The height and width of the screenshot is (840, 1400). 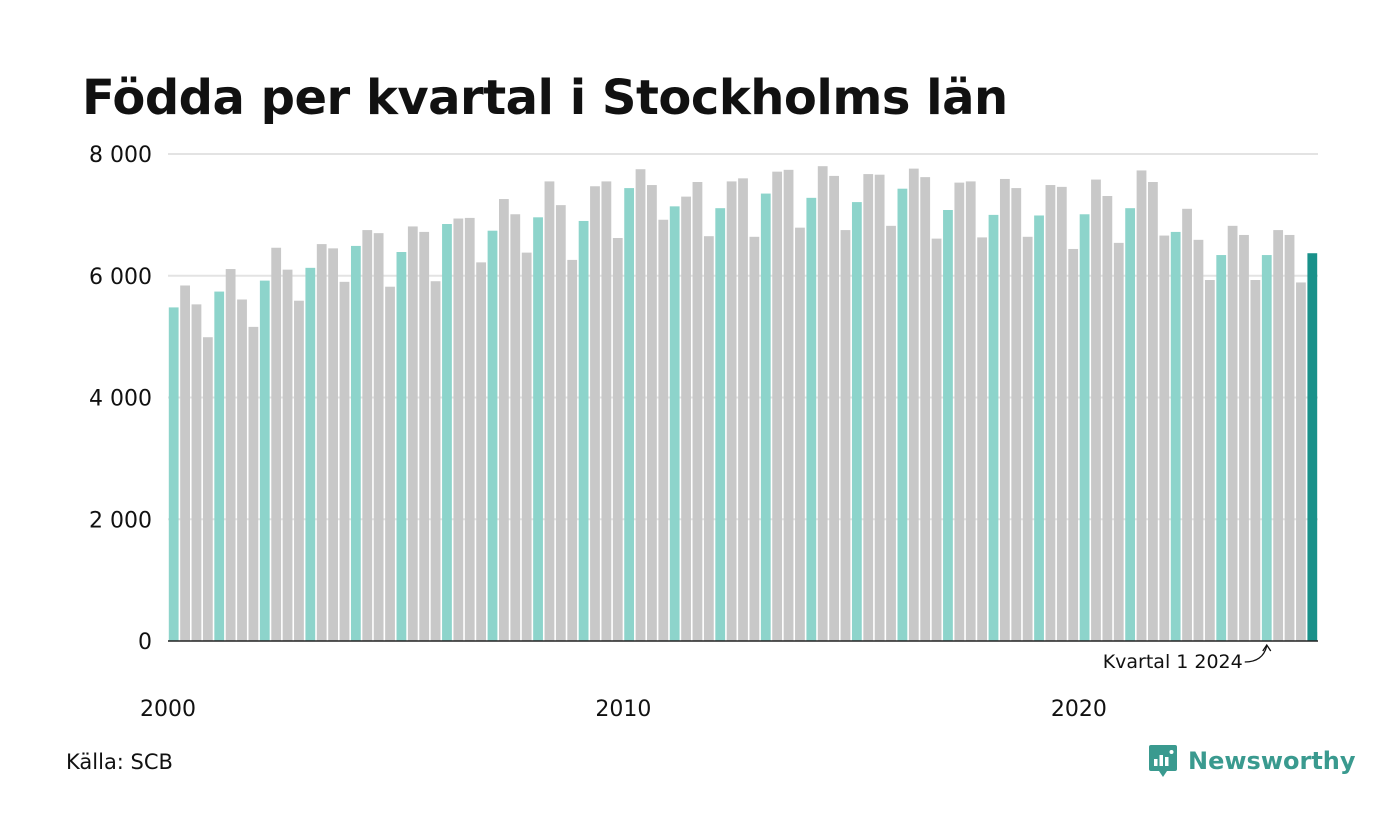 What do you see at coordinates (120, 155) in the screenshot?
I see `y-tick-label: 8 000` at bounding box center [120, 155].